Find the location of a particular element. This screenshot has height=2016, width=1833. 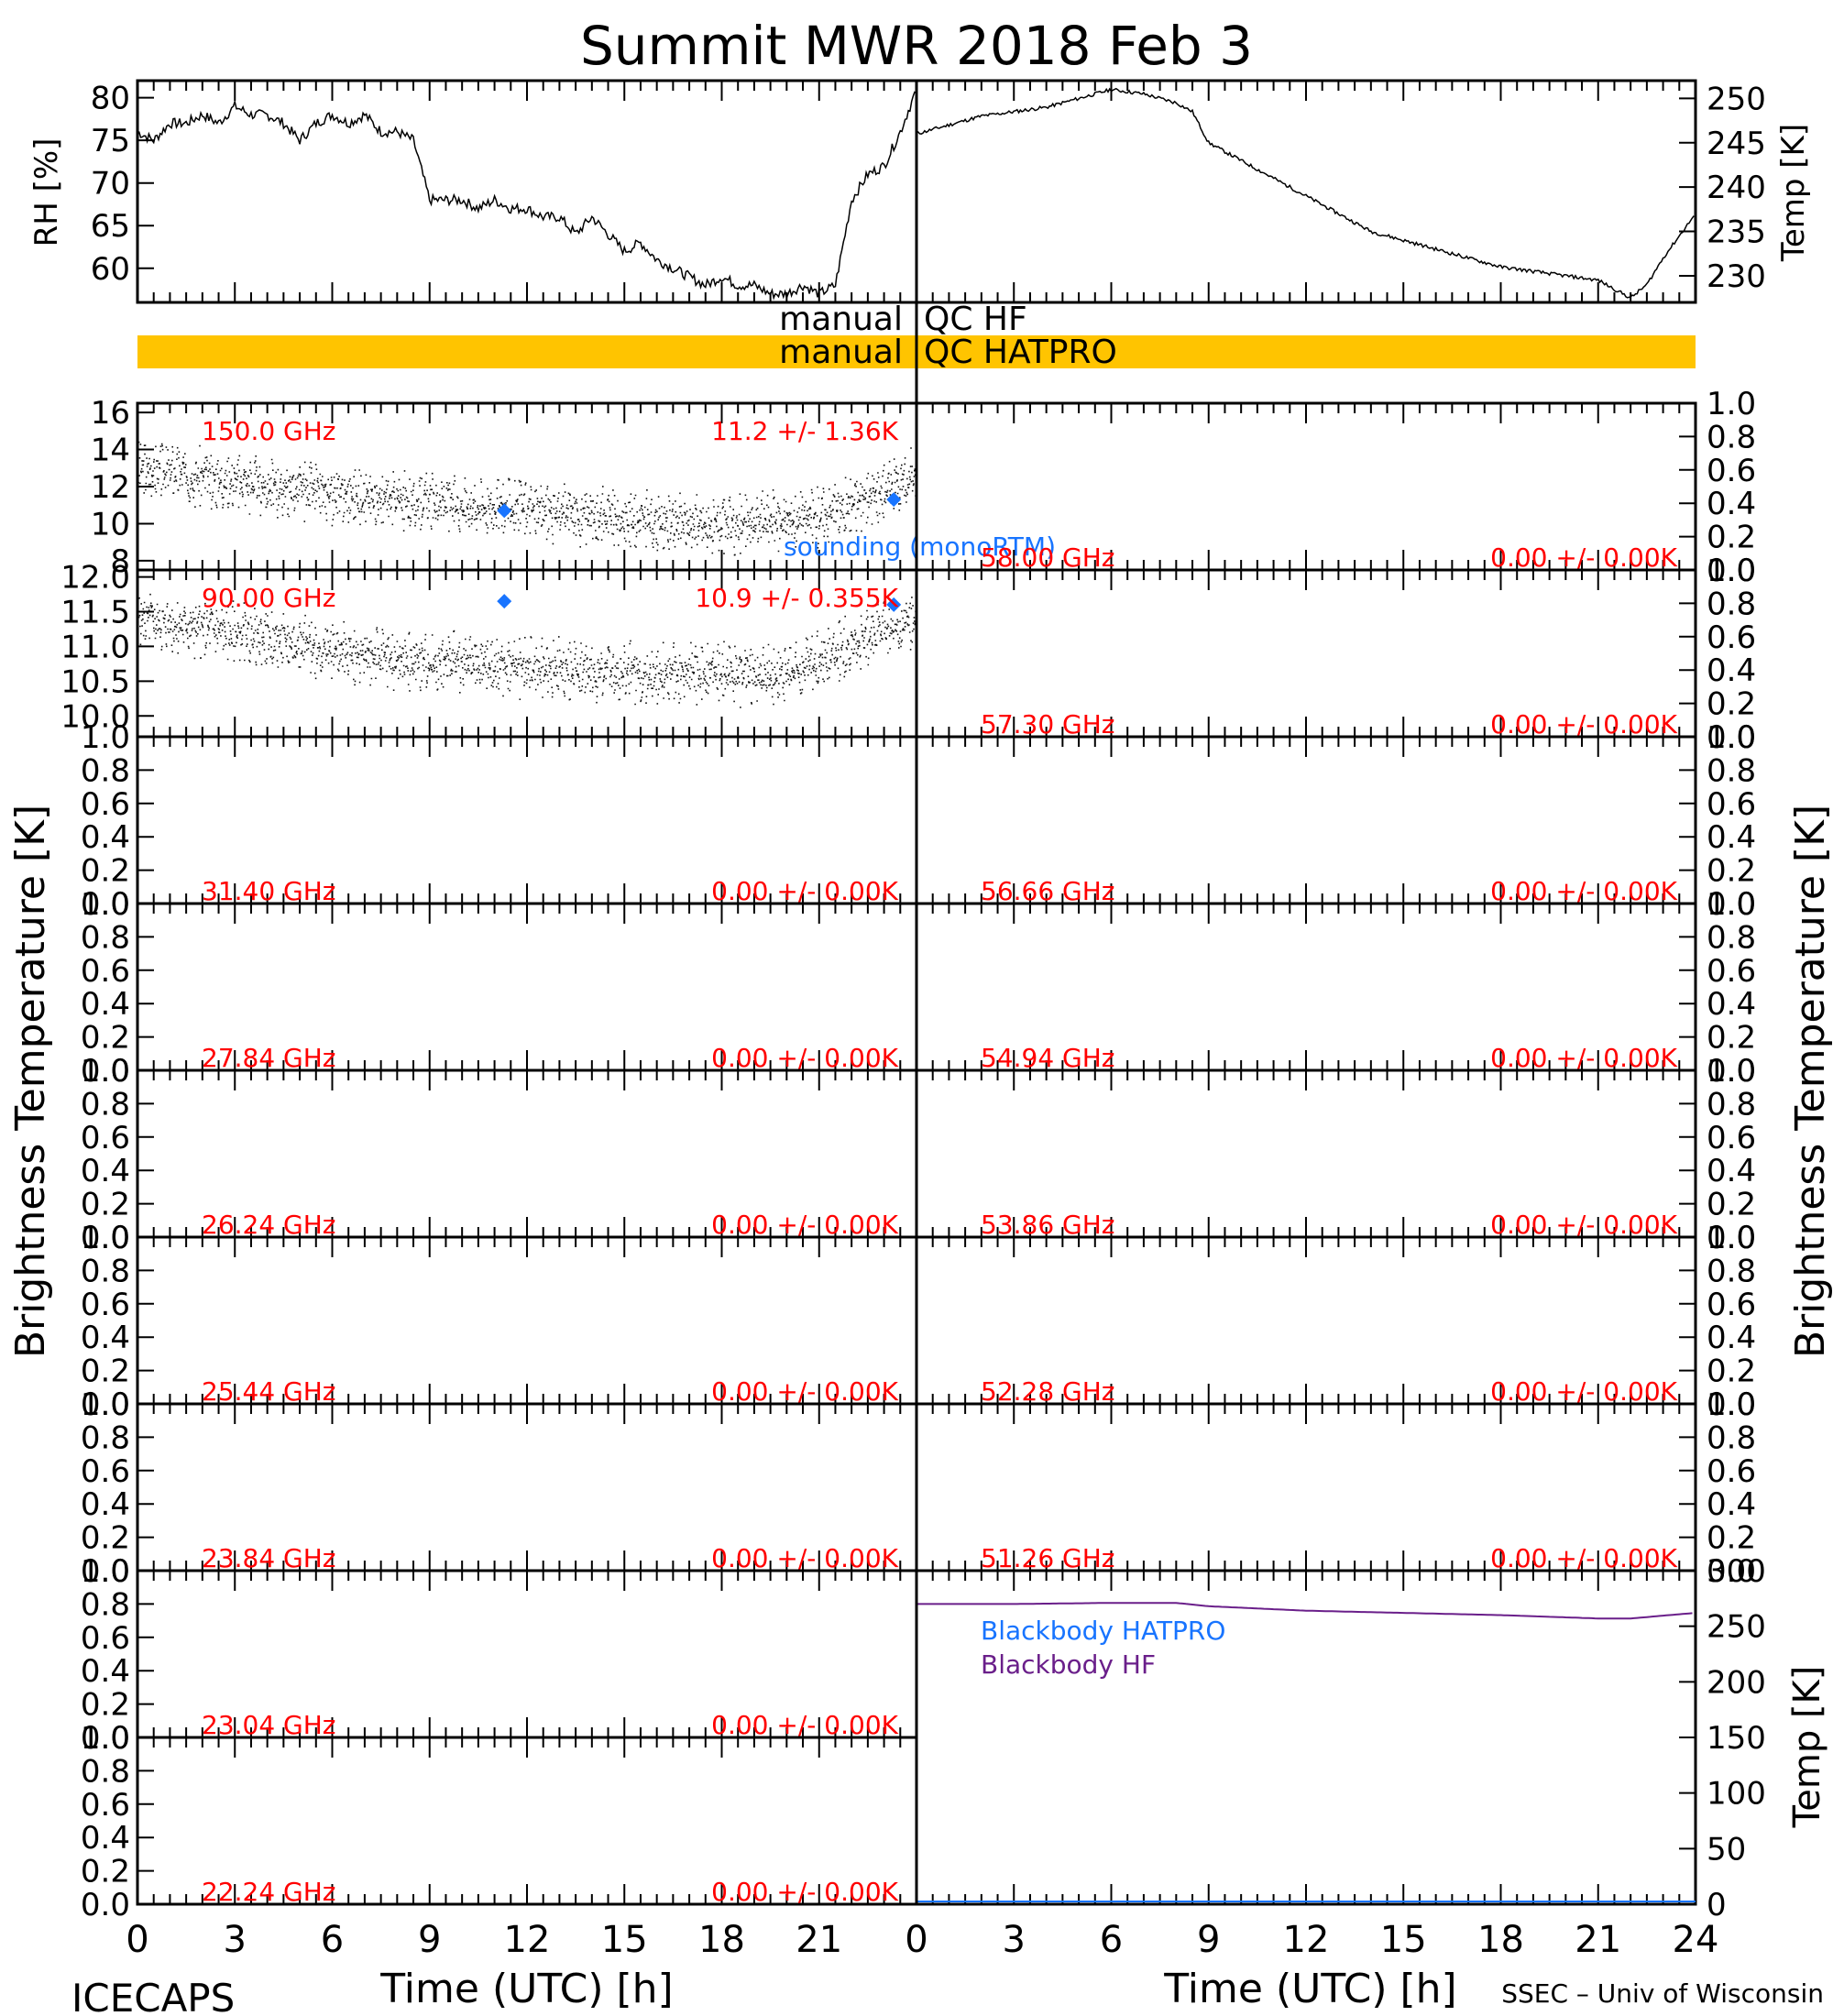

qc-hf-label-left: manual is located at coordinates (841, 319).